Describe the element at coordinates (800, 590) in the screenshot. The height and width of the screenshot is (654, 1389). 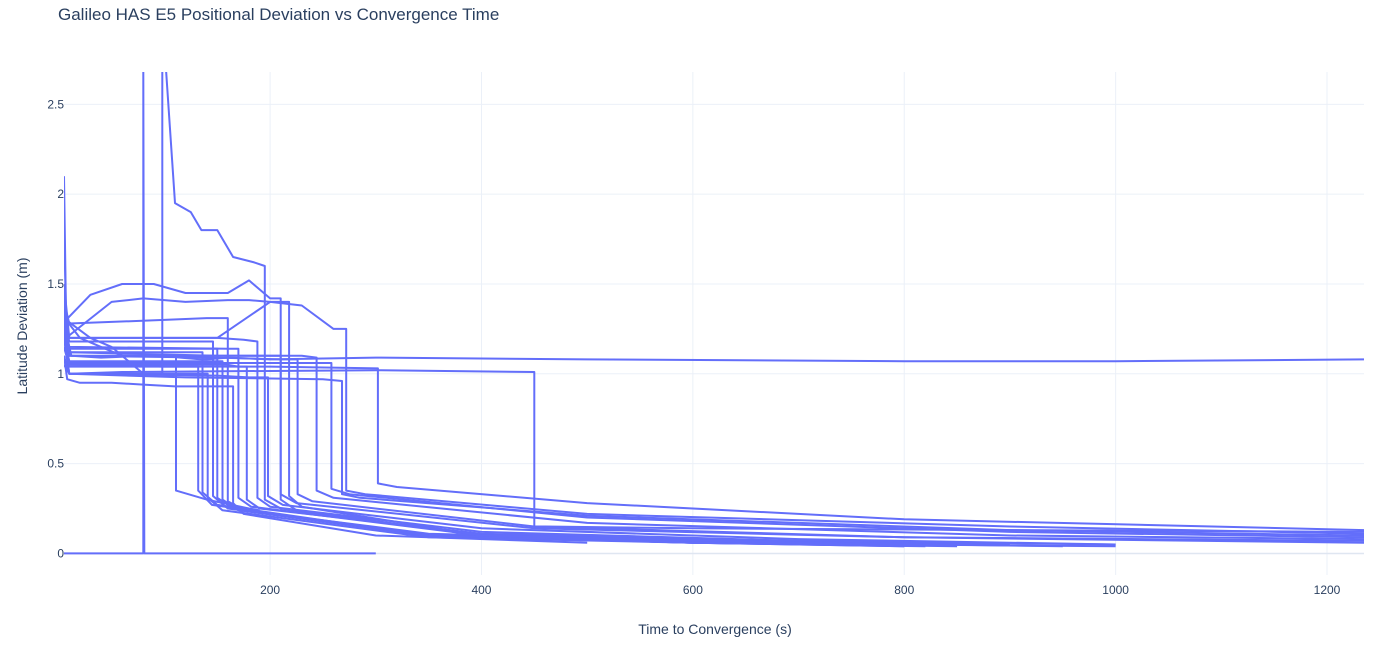
I see `x-axis-ticks: 200 400 600 800 1000 1200` at that location.